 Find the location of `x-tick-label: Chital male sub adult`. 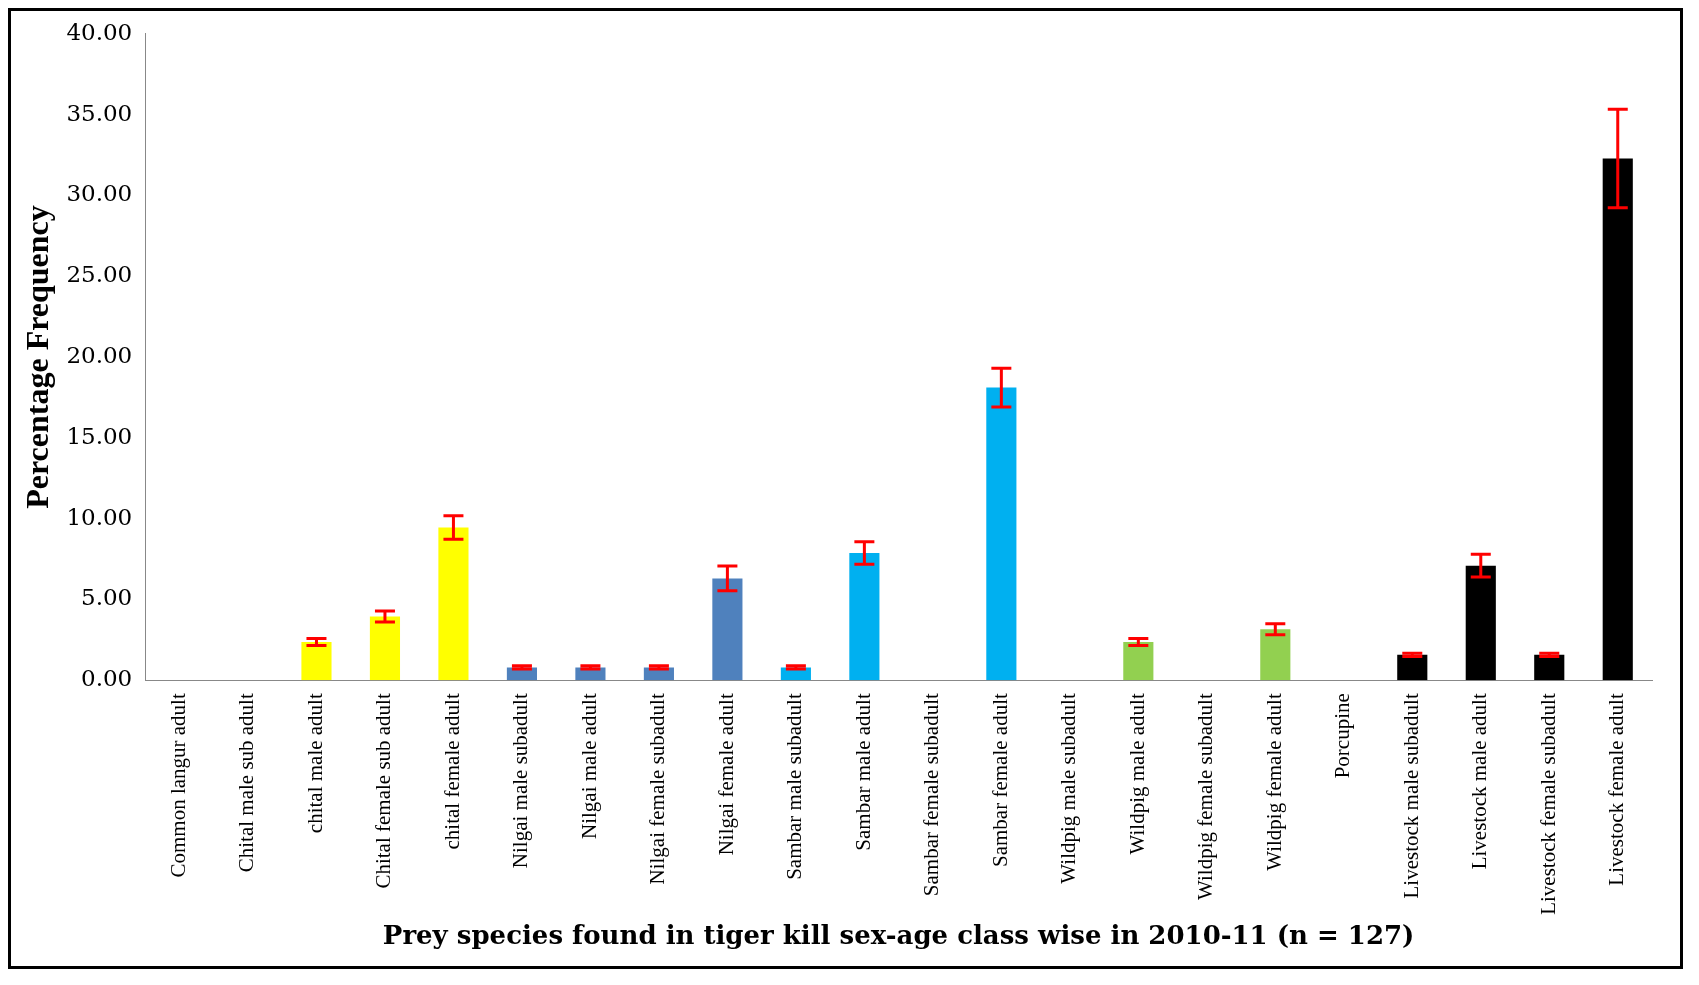

x-tick-label: Chital male sub adult is located at coordinates (246, 783).